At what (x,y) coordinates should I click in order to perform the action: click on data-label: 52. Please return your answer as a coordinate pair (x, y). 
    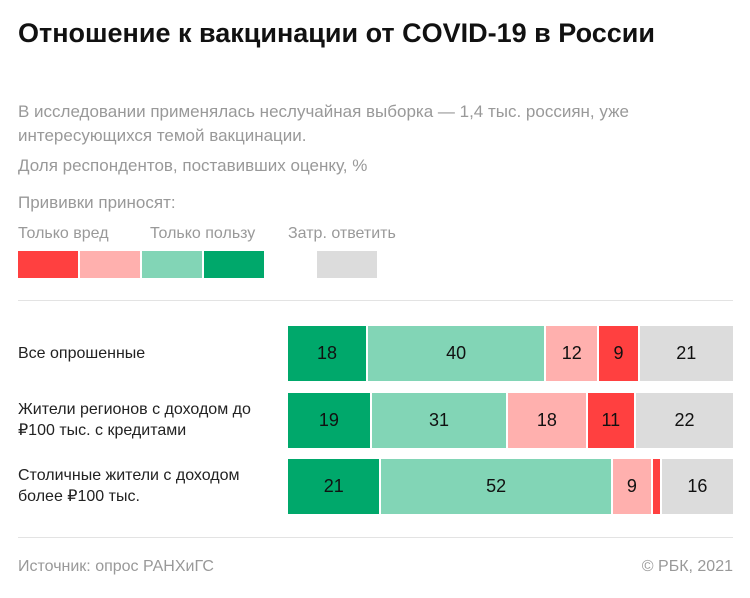
    Looking at the image, I should click on (496, 486).